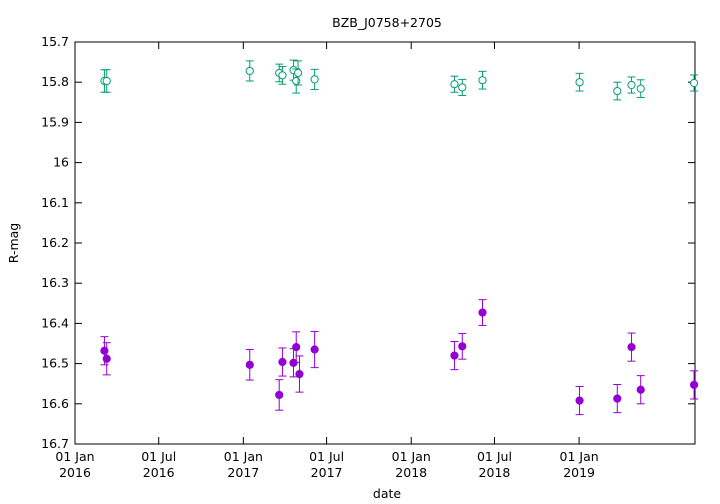 Image resolution: width=720 pixels, height=504 pixels. Describe the element at coordinates (387, 493) in the screenshot. I see `x-axis-label: date` at that location.